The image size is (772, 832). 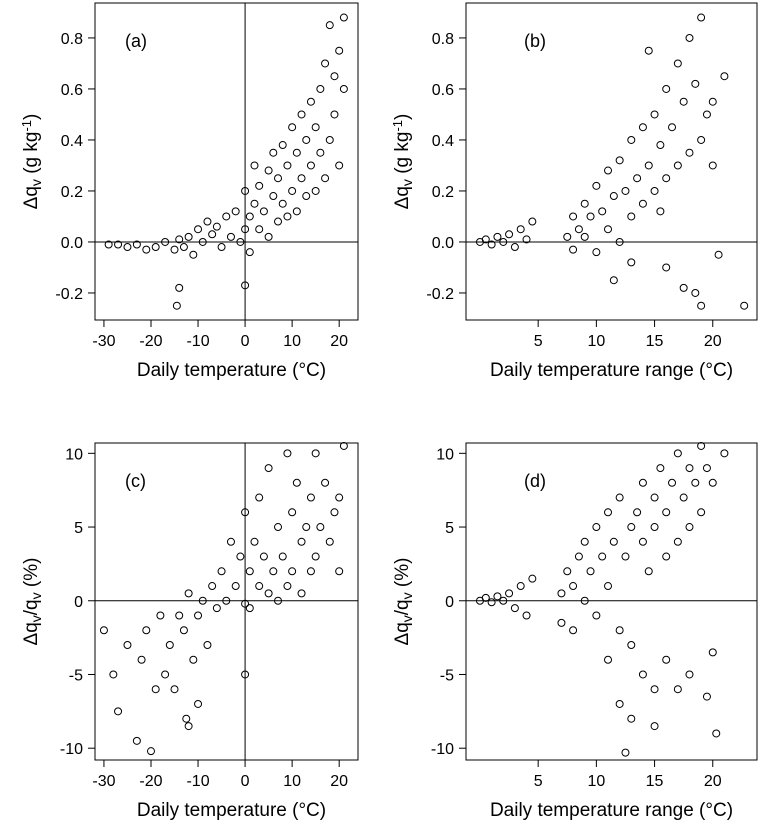 What do you see at coordinates (442, 749) in the screenshot?
I see `y-tick-label: -10` at bounding box center [442, 749].